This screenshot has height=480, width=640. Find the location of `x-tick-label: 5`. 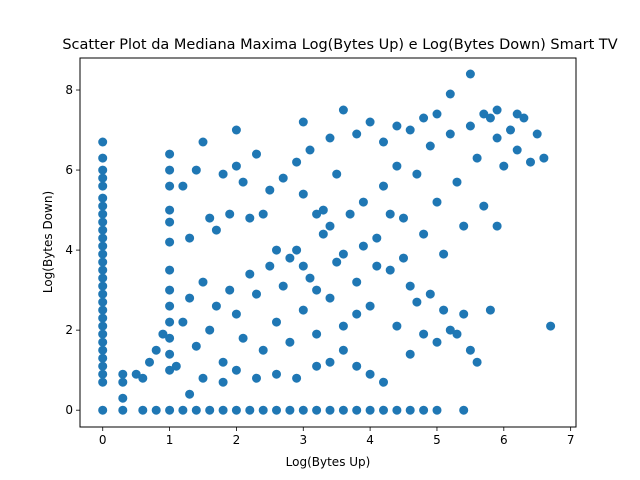

x-tick-label: 5 is located at coordinates (437, 440).